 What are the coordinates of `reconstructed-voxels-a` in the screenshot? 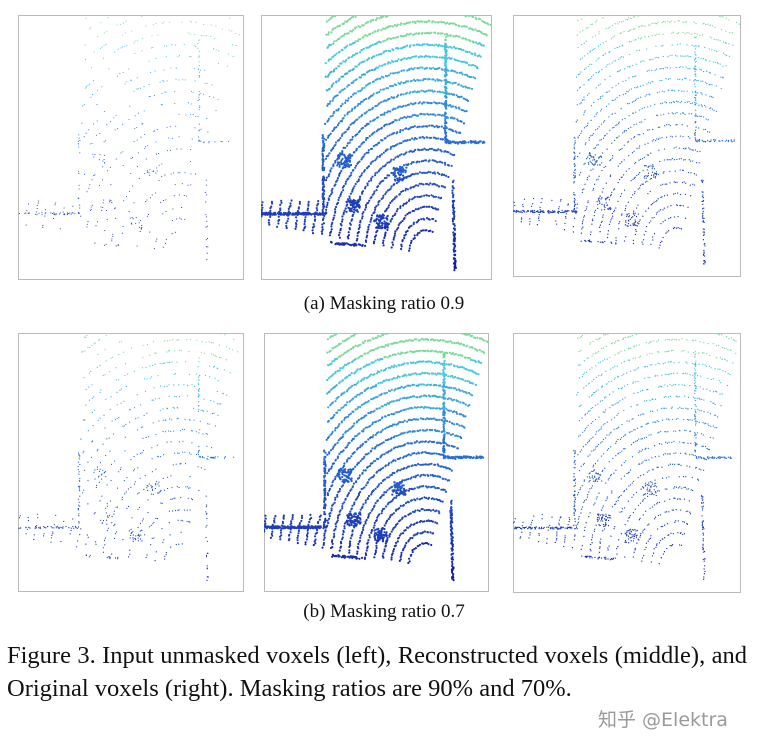 It's located at (376, 147).